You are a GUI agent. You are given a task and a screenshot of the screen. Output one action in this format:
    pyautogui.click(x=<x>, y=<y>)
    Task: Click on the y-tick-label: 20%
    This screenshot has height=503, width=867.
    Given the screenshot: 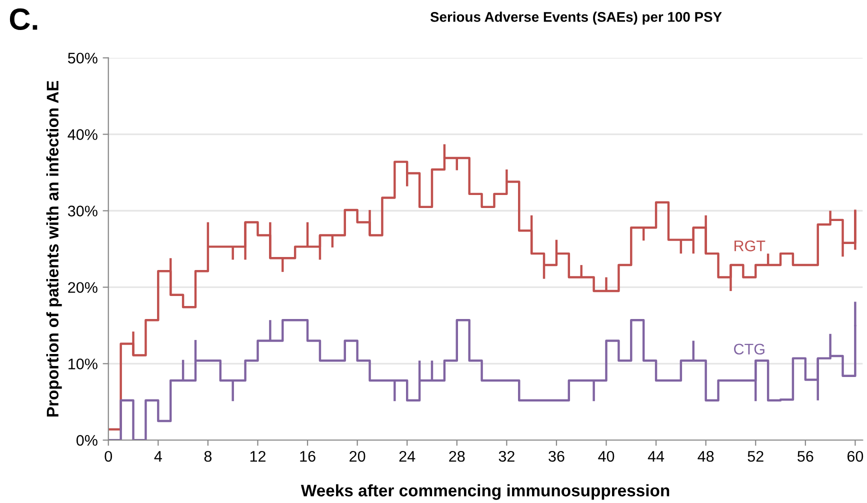 What is the action you would take?
    pyautogui.click(x=83, y=287)
    